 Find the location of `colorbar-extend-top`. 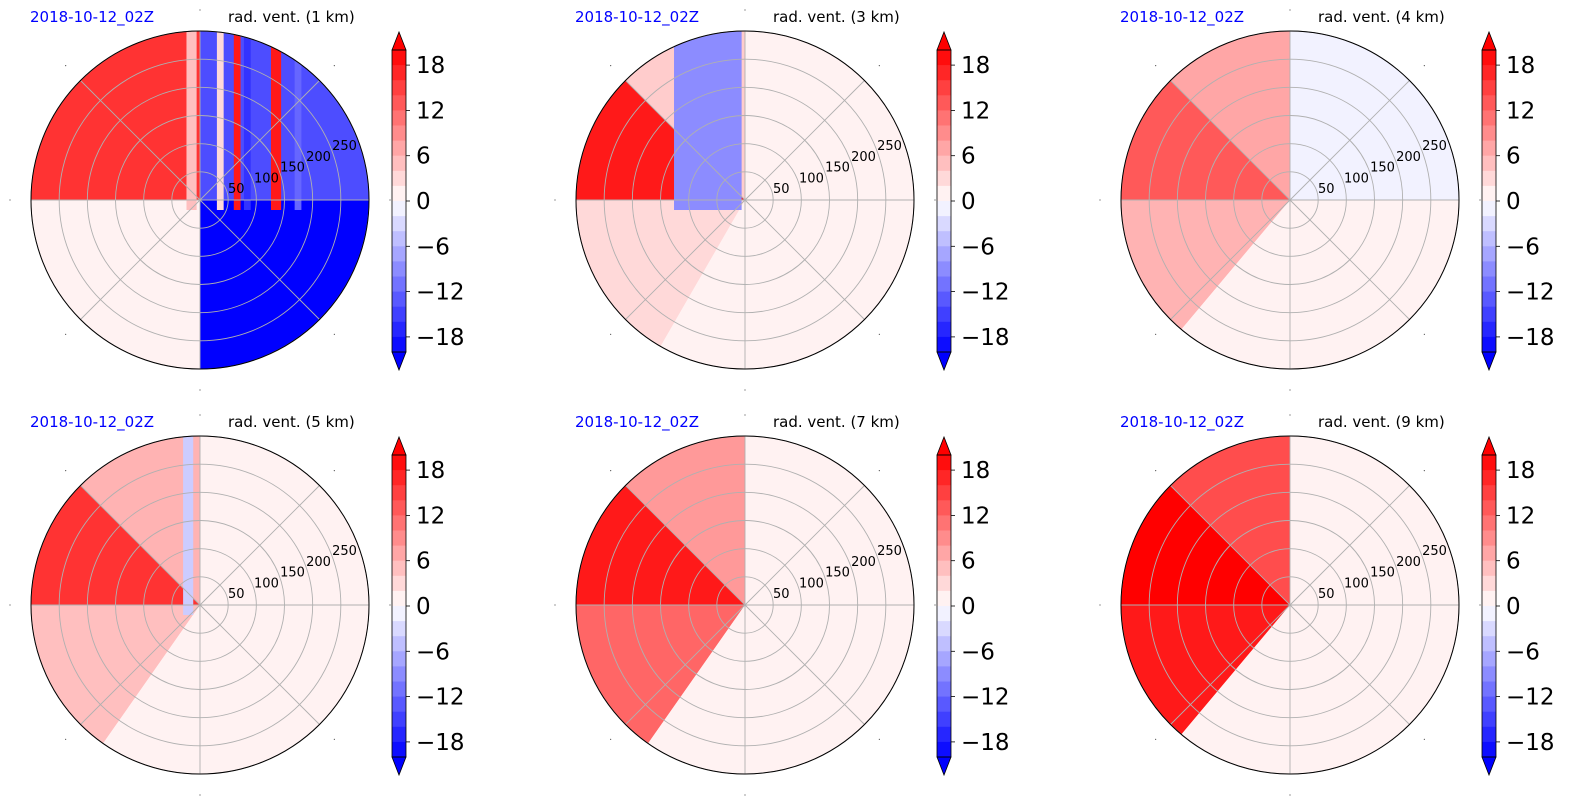

colorbar-extend-top is located at coordinates (1489, 40).